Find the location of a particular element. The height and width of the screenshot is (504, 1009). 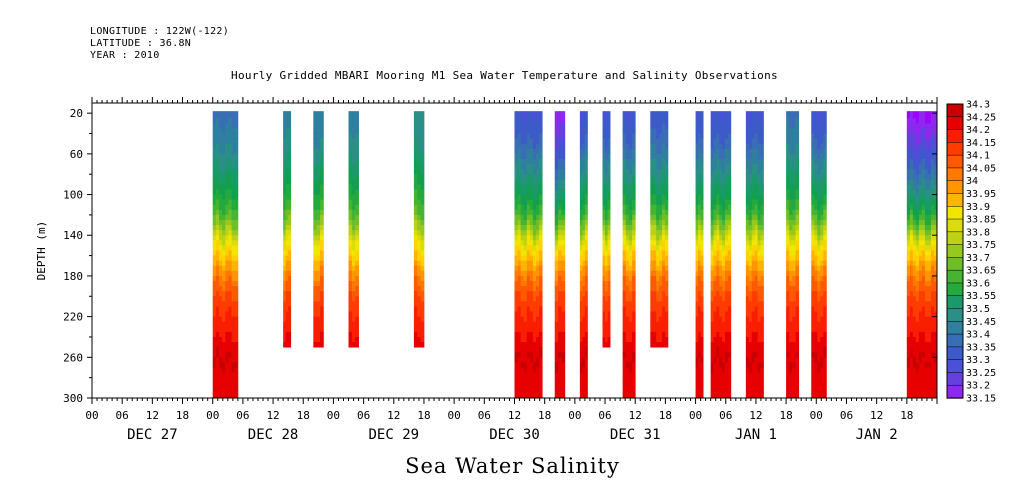

x-tick-label: 00 is located at coordinates (695, 415).